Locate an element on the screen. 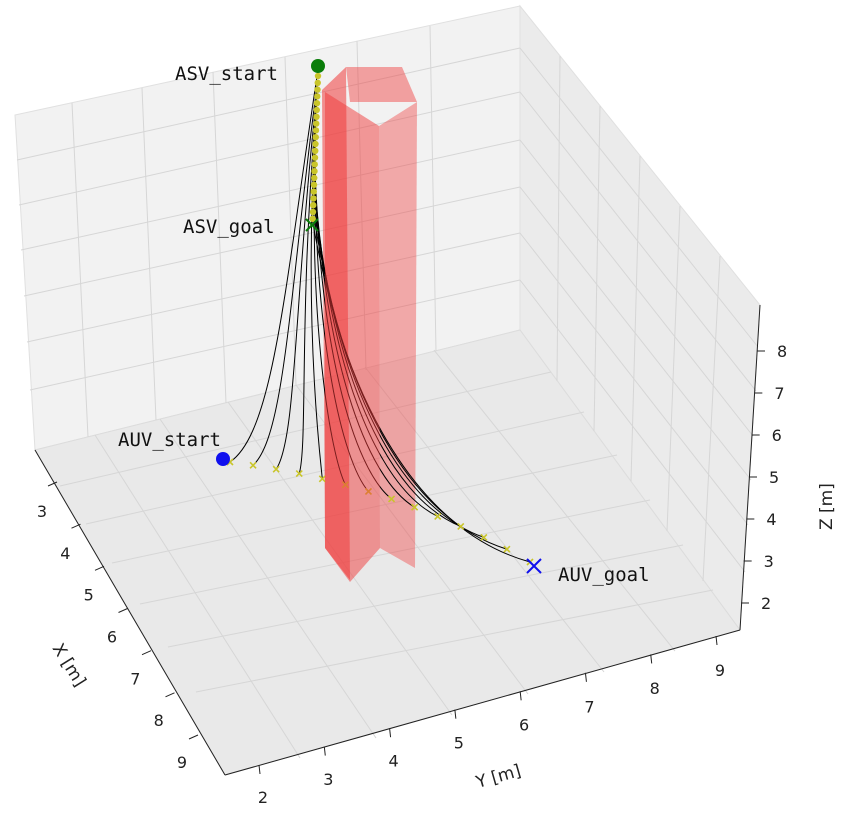 This screenshot has width=849, height=820. asv-waypoints is located at coordinates (315, 147).